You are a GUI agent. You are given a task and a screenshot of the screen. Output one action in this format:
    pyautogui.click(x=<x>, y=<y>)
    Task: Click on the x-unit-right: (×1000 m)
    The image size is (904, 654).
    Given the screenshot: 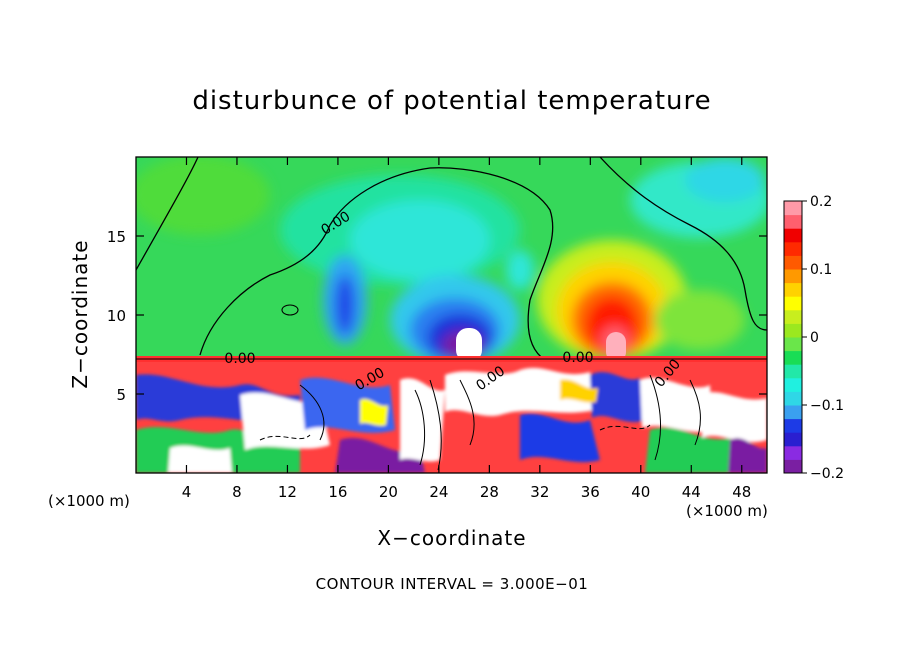 What is the action you would take?
    pyautogui.click(x=727, y=511)
    